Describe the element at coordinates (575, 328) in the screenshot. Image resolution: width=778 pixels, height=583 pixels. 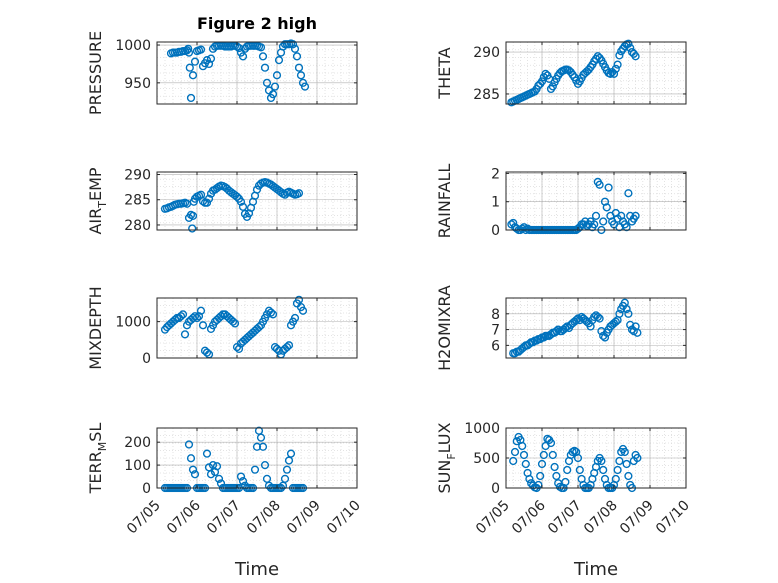
I see `data-series-h2omixra` at that location.